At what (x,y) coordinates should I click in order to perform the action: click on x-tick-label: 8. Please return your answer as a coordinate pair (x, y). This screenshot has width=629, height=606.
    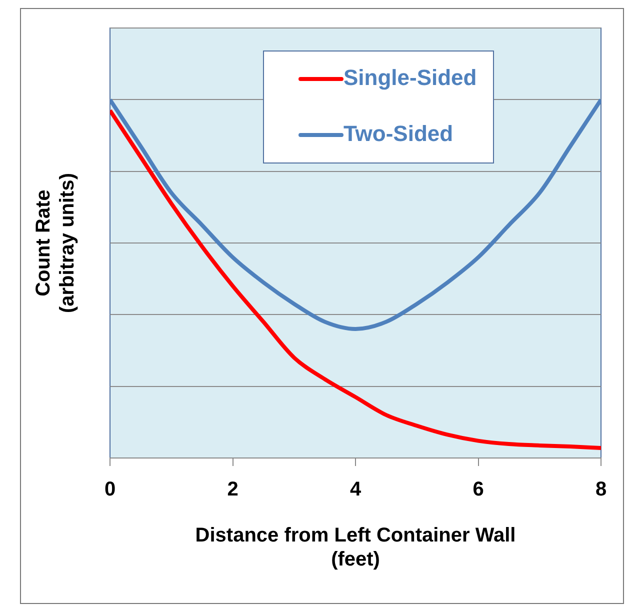
    Looking at the image, I should click on (601, 489).